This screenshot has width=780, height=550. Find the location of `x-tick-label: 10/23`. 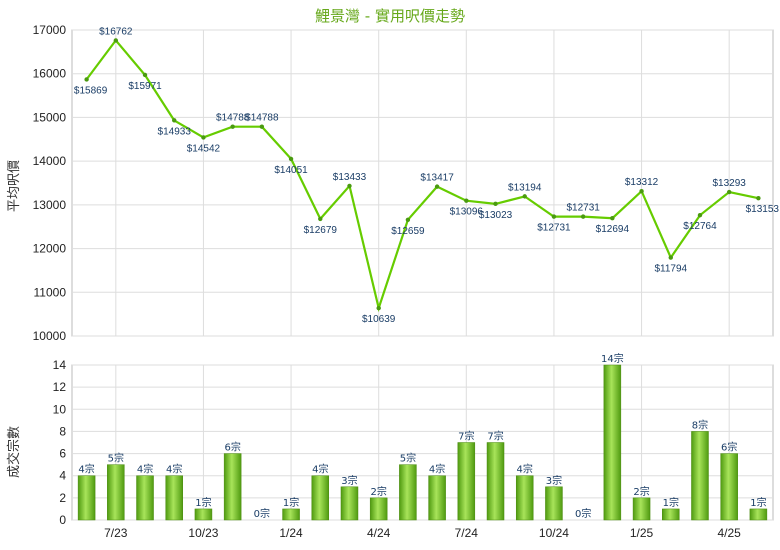

x-tick-label: 10/23 is located at coordinates (203, 533).